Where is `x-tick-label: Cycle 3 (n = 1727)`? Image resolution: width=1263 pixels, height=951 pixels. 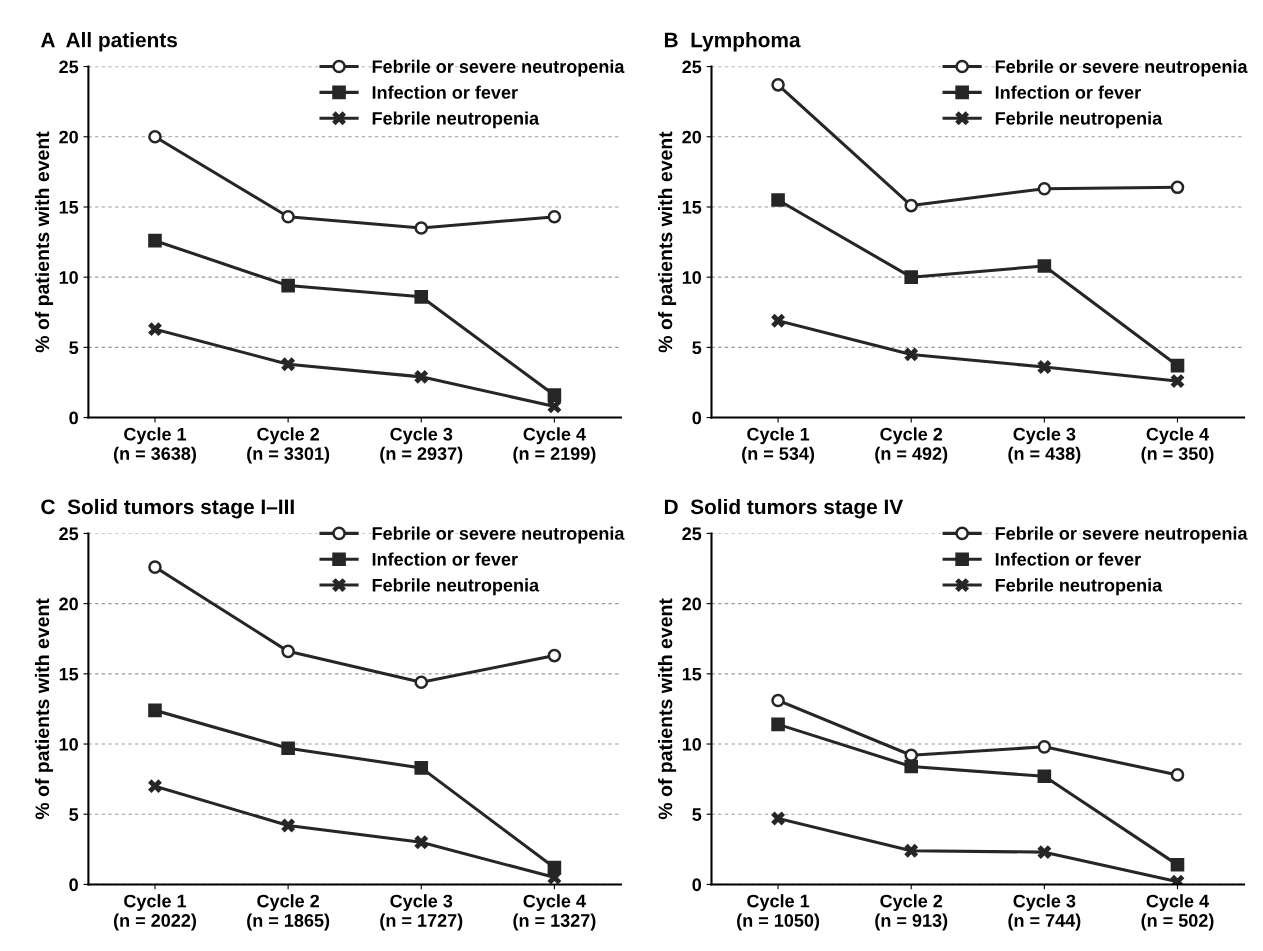 x-tick-label: Cycle 3 (n = 1727) is located at coordinates (421, 912).